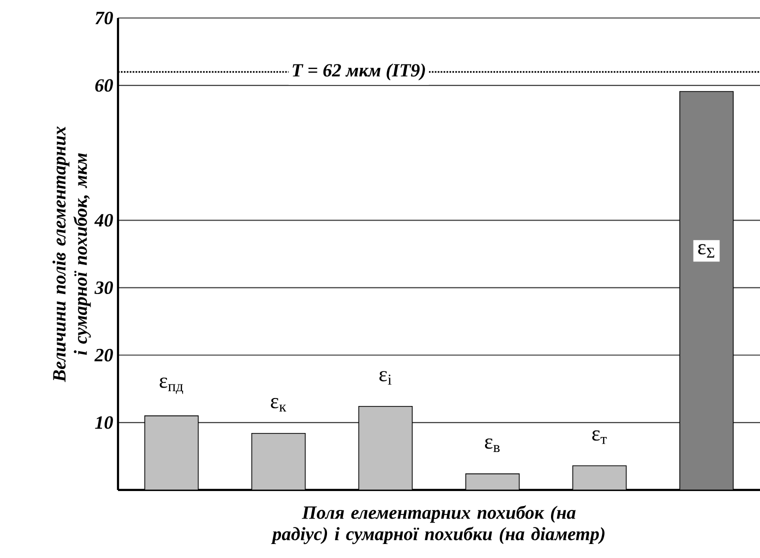 The width and height of the screenshot is (760, 558). What do you see at coordinates (492, 445) in the screenshot?
I see `x-tick-label: ε$_{в}$` at bounding box center [492, 445].